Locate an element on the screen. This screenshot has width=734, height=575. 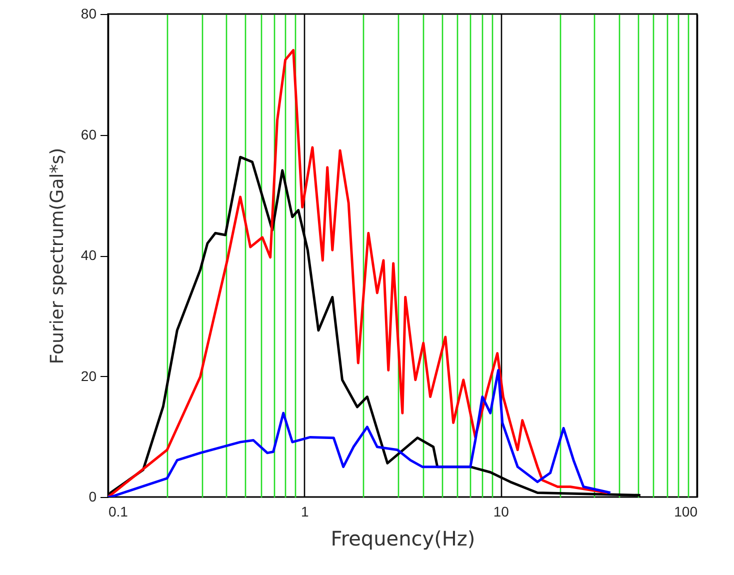
y-tick-label: 60 is located at coordinates (88, 134).